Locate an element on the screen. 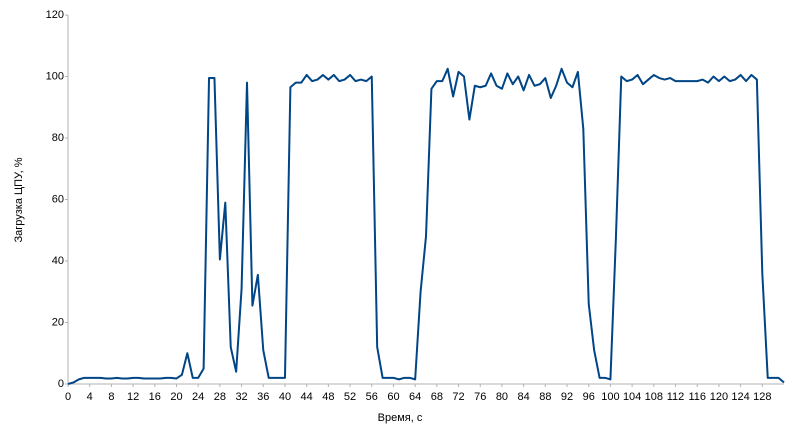 The width and height of the screenshot is (800, 432). x-tick-label: 44 is located at coordinates (307, 397).